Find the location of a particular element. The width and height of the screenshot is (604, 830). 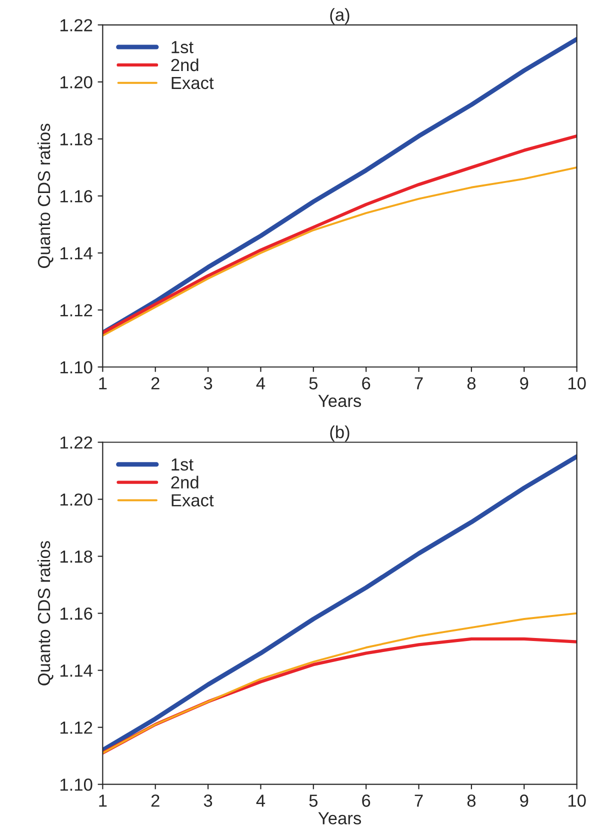

line-series is located at coordinates (339, 683).